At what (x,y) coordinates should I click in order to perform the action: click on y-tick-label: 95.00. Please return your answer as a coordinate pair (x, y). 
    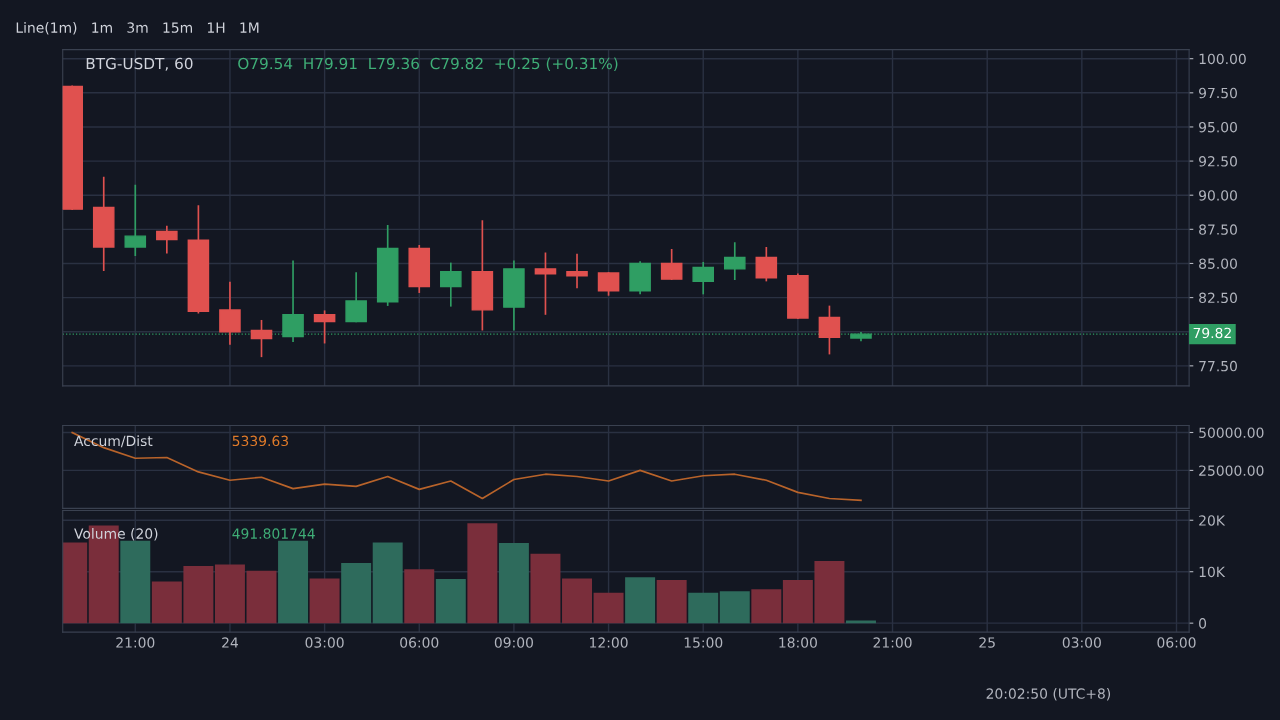
    Looking at the image, I should click on (1218, 127).